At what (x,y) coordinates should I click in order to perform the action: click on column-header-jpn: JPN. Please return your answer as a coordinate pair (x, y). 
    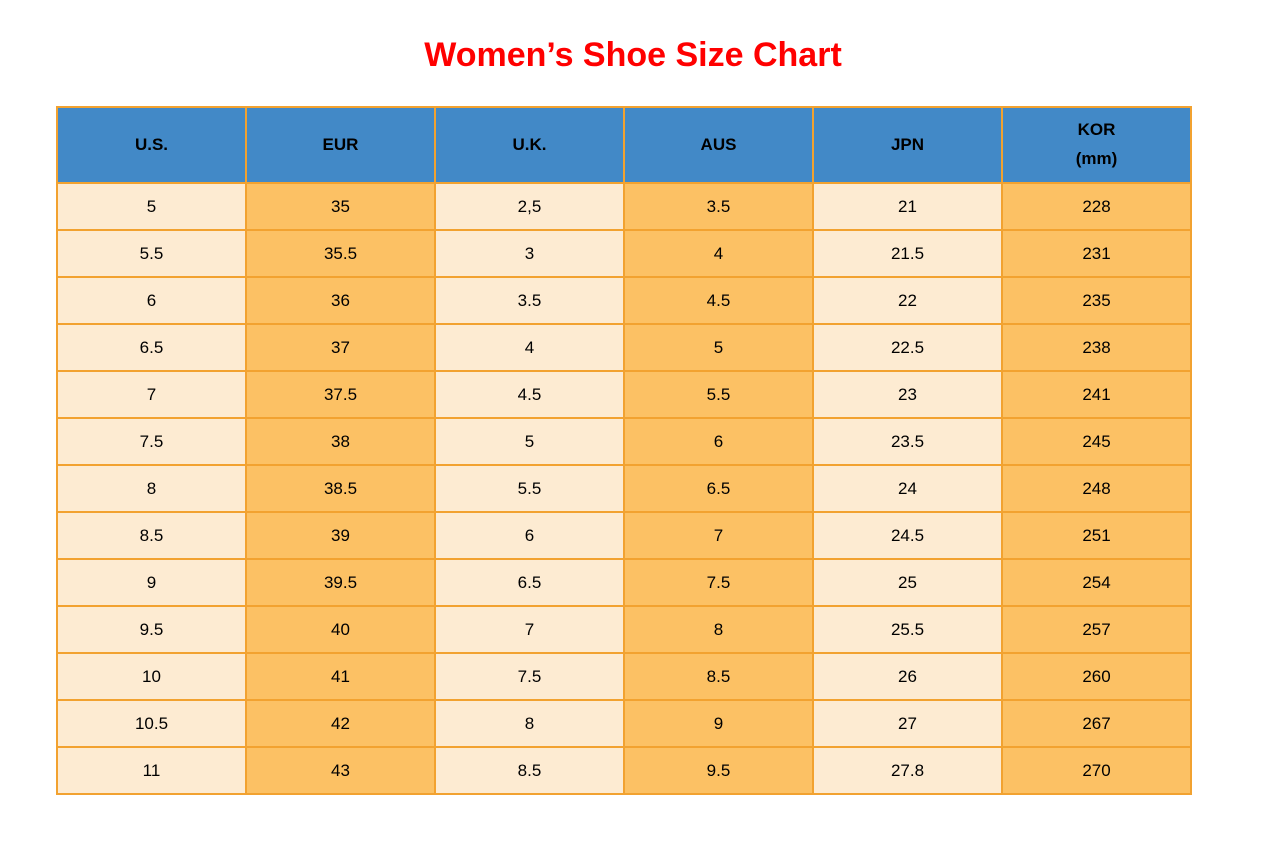
    Looking at the image, I should click on (907, 145).